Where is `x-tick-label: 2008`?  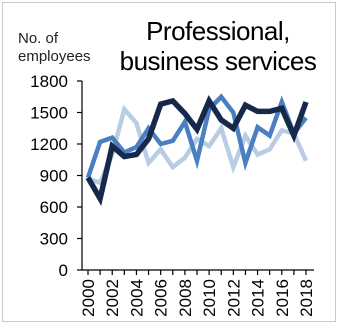 x-tick-label: 2008 is located at coordinates (185, 298).